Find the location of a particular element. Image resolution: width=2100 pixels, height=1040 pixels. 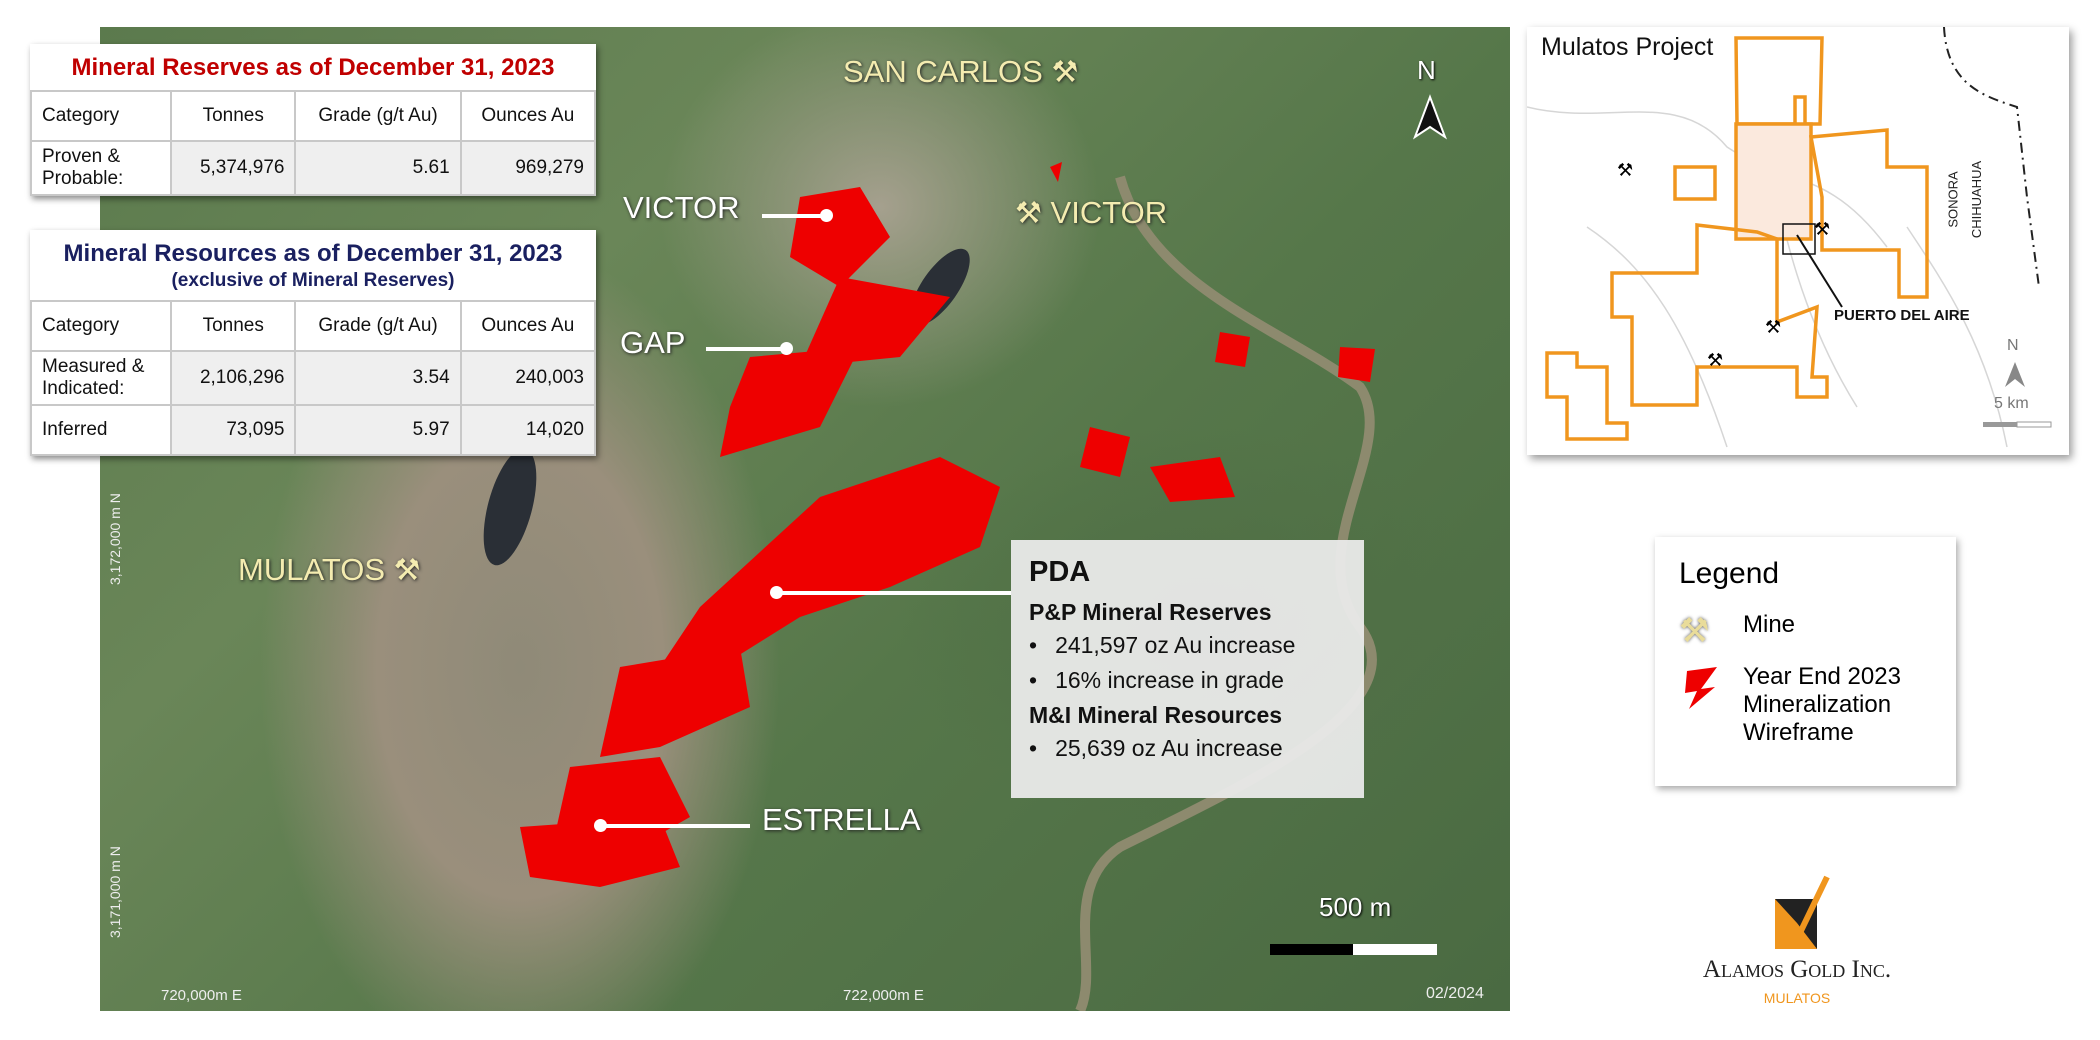

reserves-title: Mineral Reserves as of December 31, 2023 is located at coordinates (313, 67).